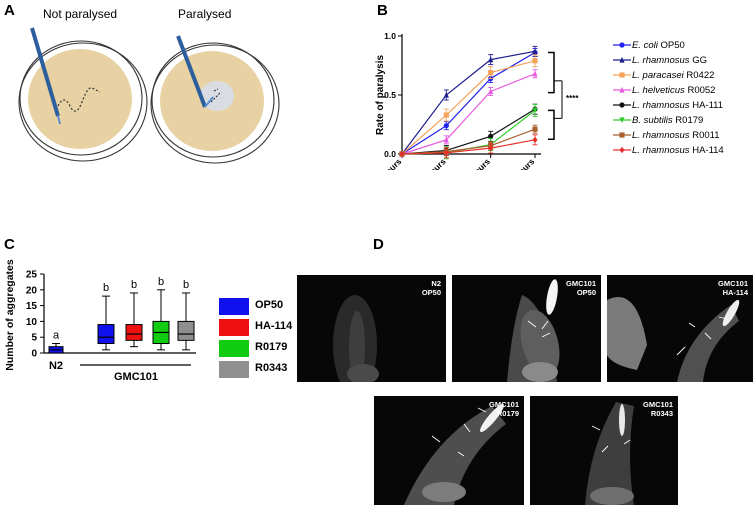 The image size is (753, 505). What do you see at coordinates (390, 36) in the screenshot?
I see `y-tick-label: 1.0` at bounding box center [390, 36].